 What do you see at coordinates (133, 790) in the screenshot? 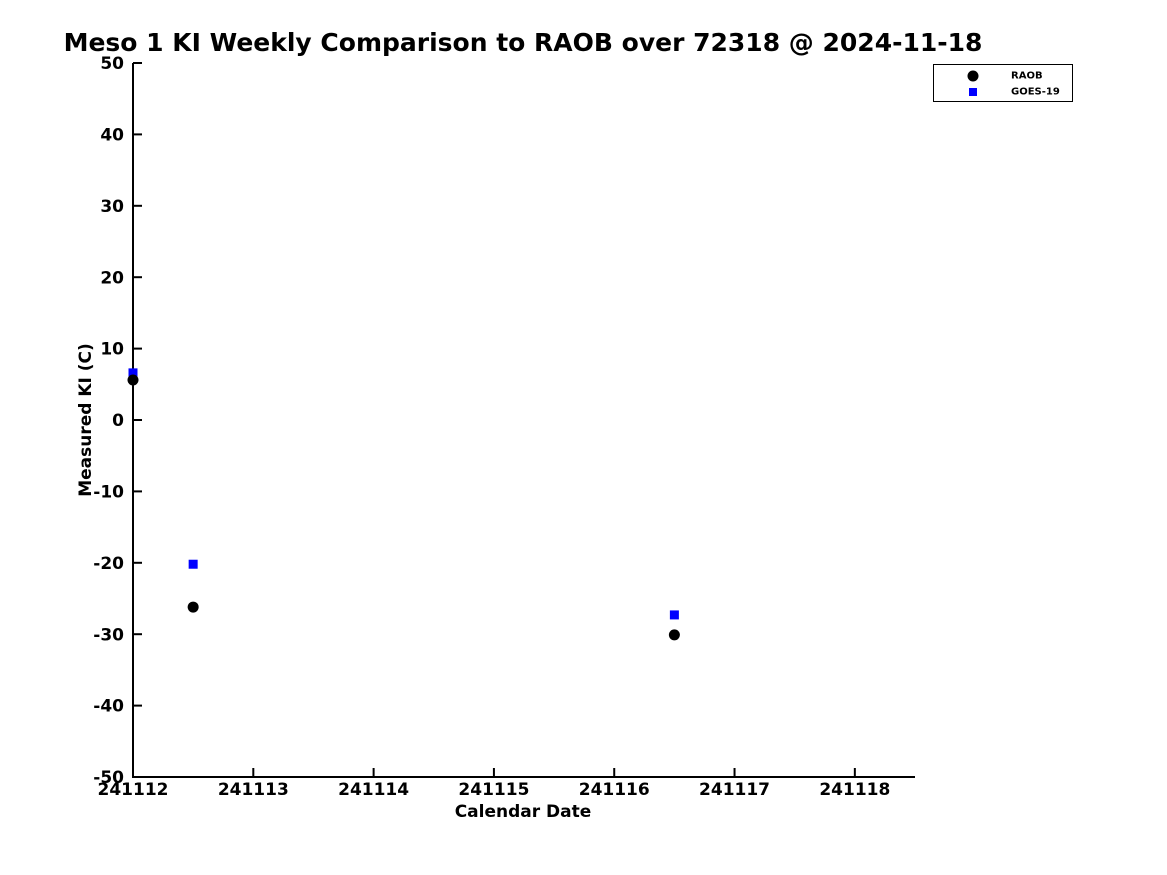
I see `x-tick-label: 241112` at bounding box center [133, 790].